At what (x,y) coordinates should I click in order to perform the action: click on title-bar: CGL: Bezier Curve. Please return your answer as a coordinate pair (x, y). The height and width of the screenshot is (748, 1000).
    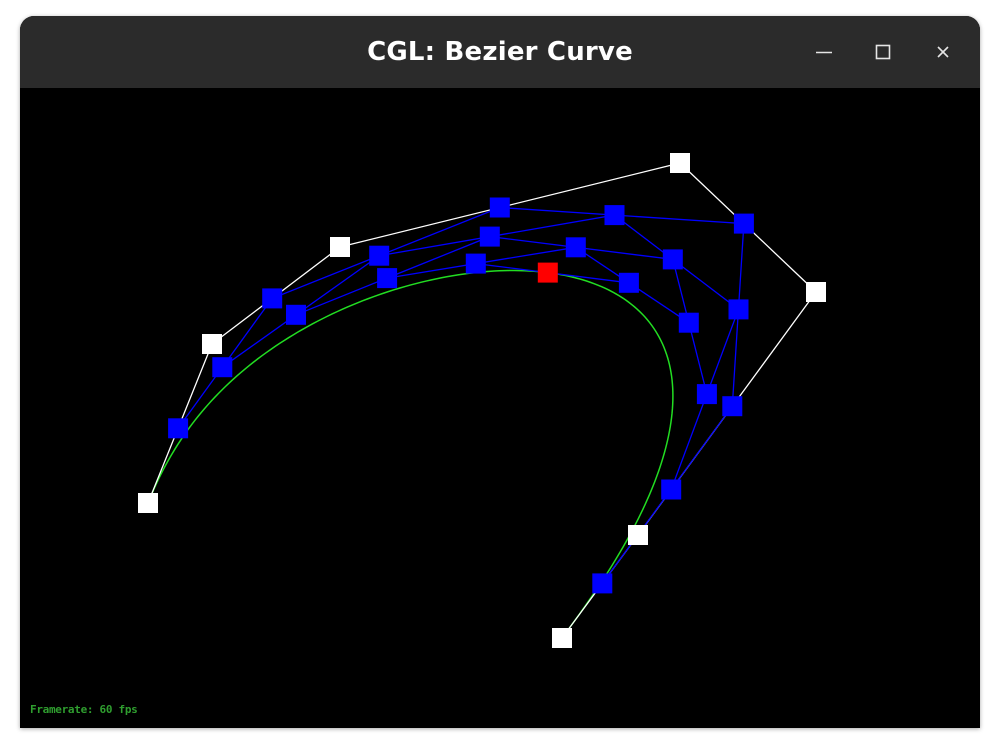
    Looking at the image, I should click on (500, 52).